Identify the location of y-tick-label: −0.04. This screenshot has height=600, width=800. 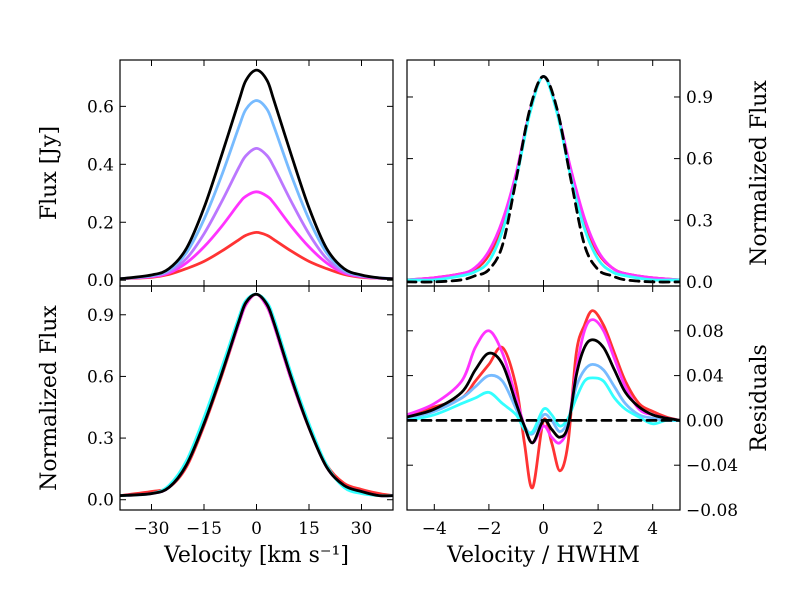
(712, 466).